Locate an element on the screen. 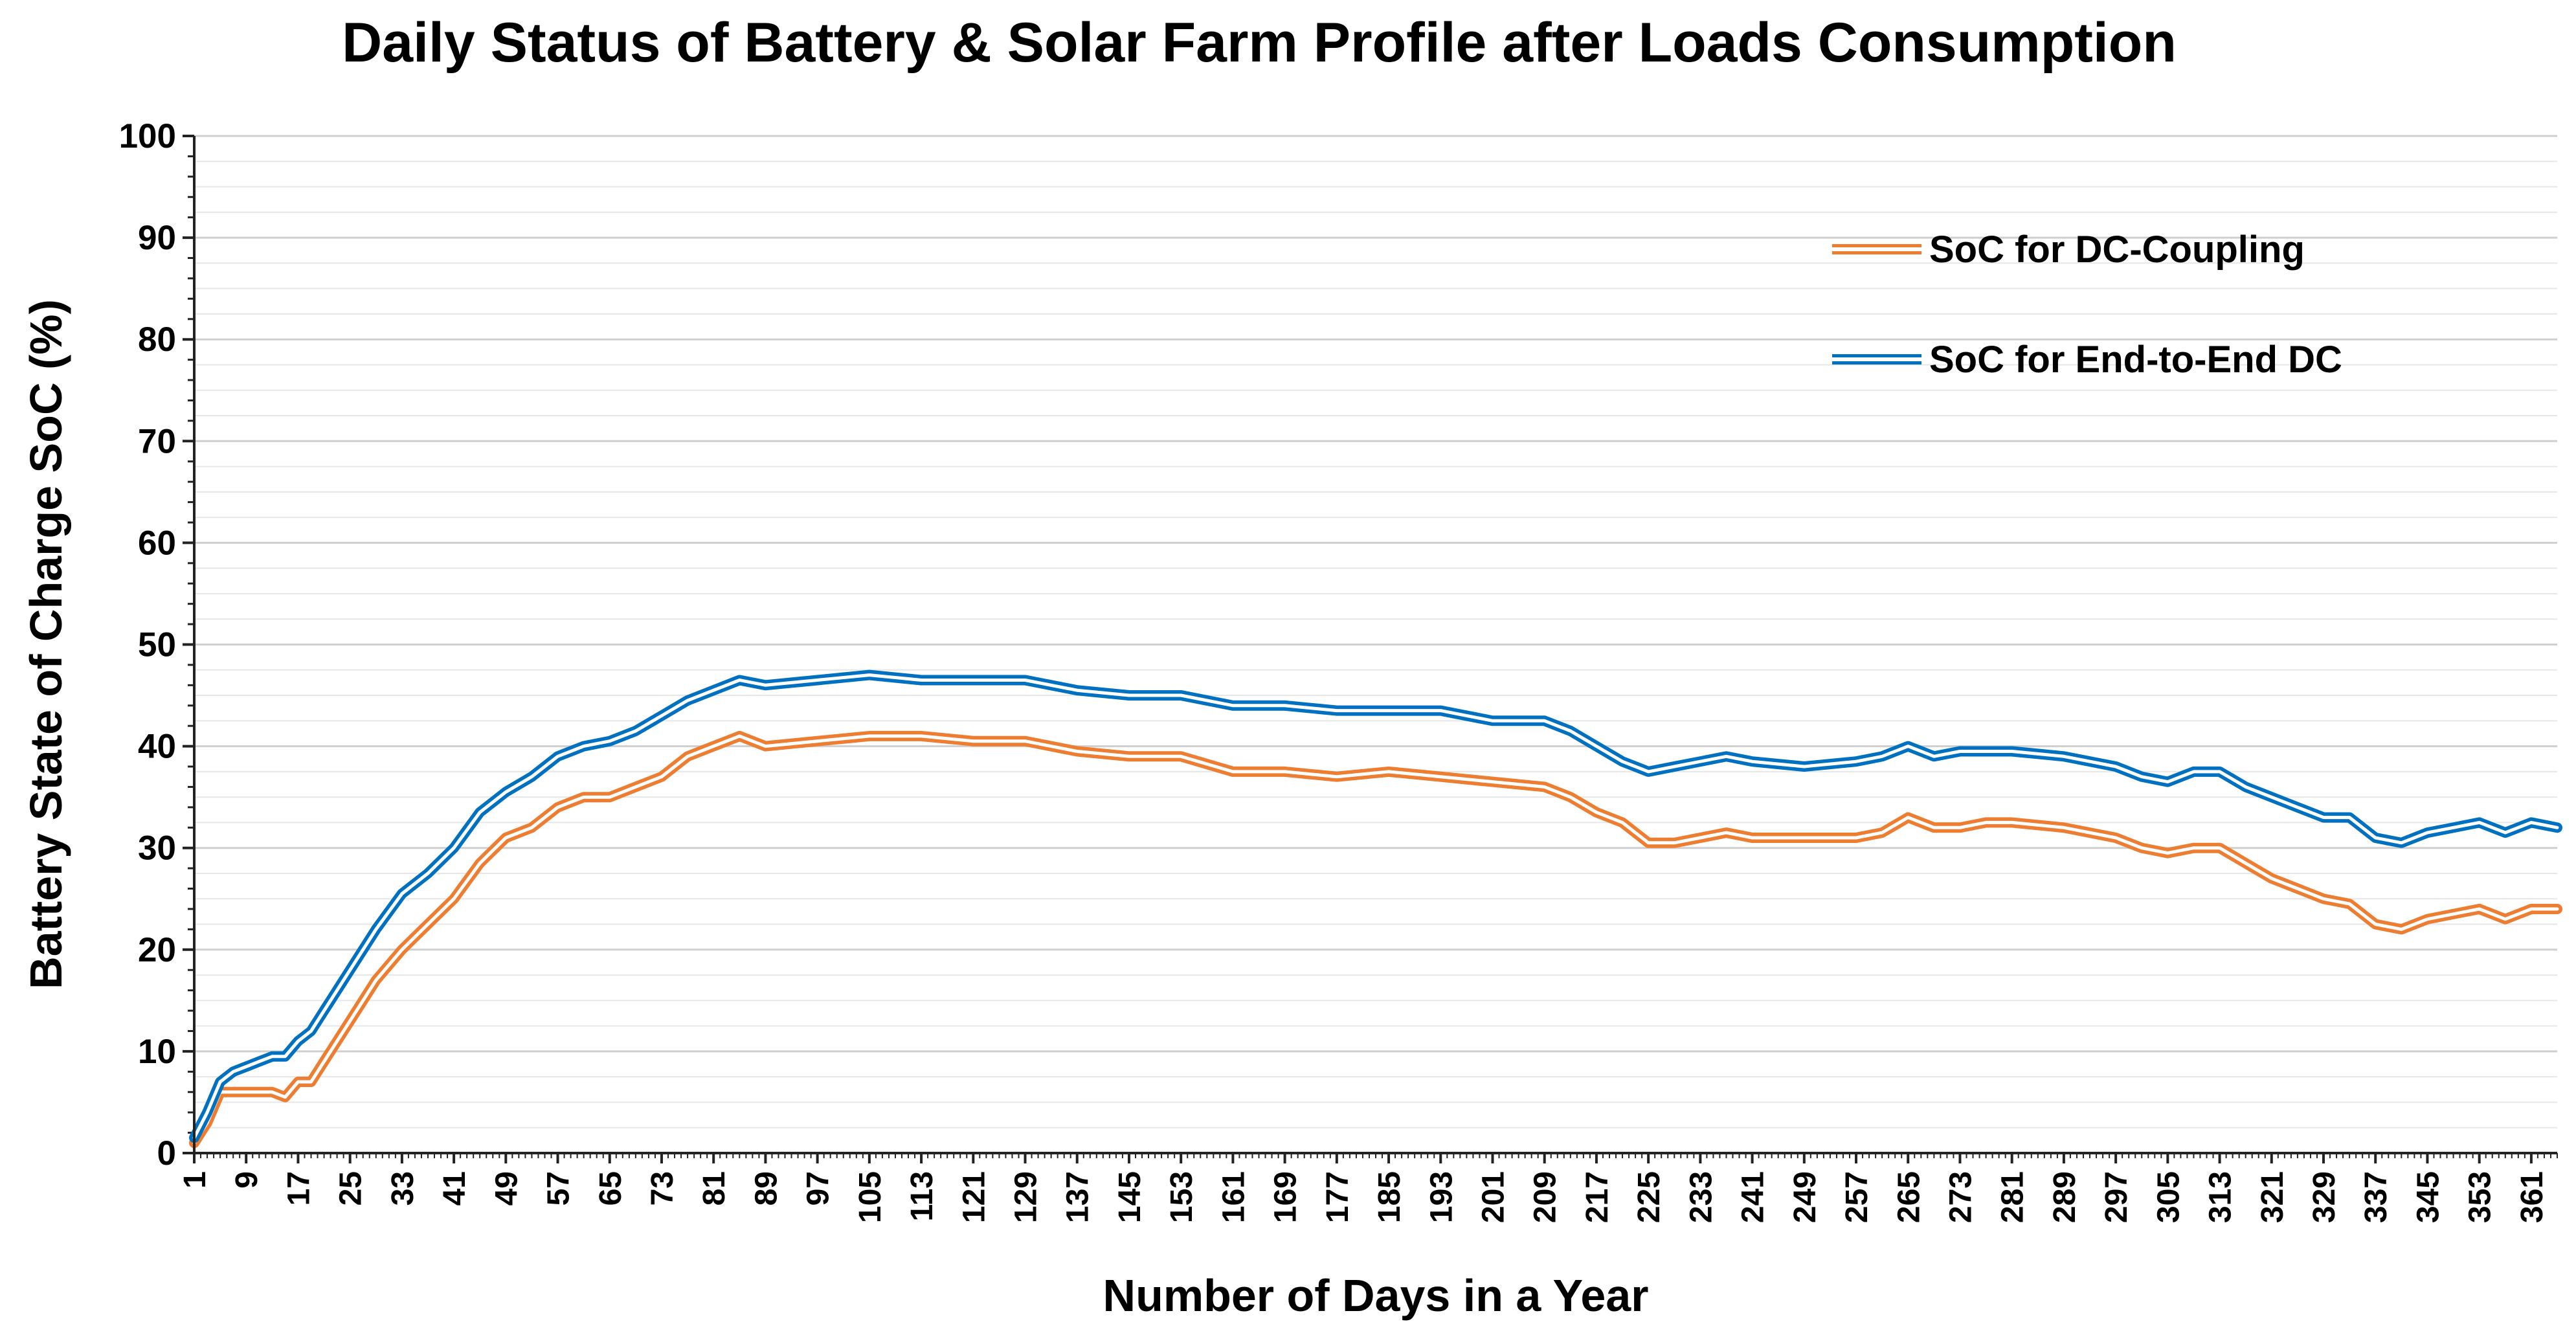 This screenshot has height=1335, width=2576. legend-item-dc-coupling: SoC for DC-Coupling is located at coordinates (2068, 250).